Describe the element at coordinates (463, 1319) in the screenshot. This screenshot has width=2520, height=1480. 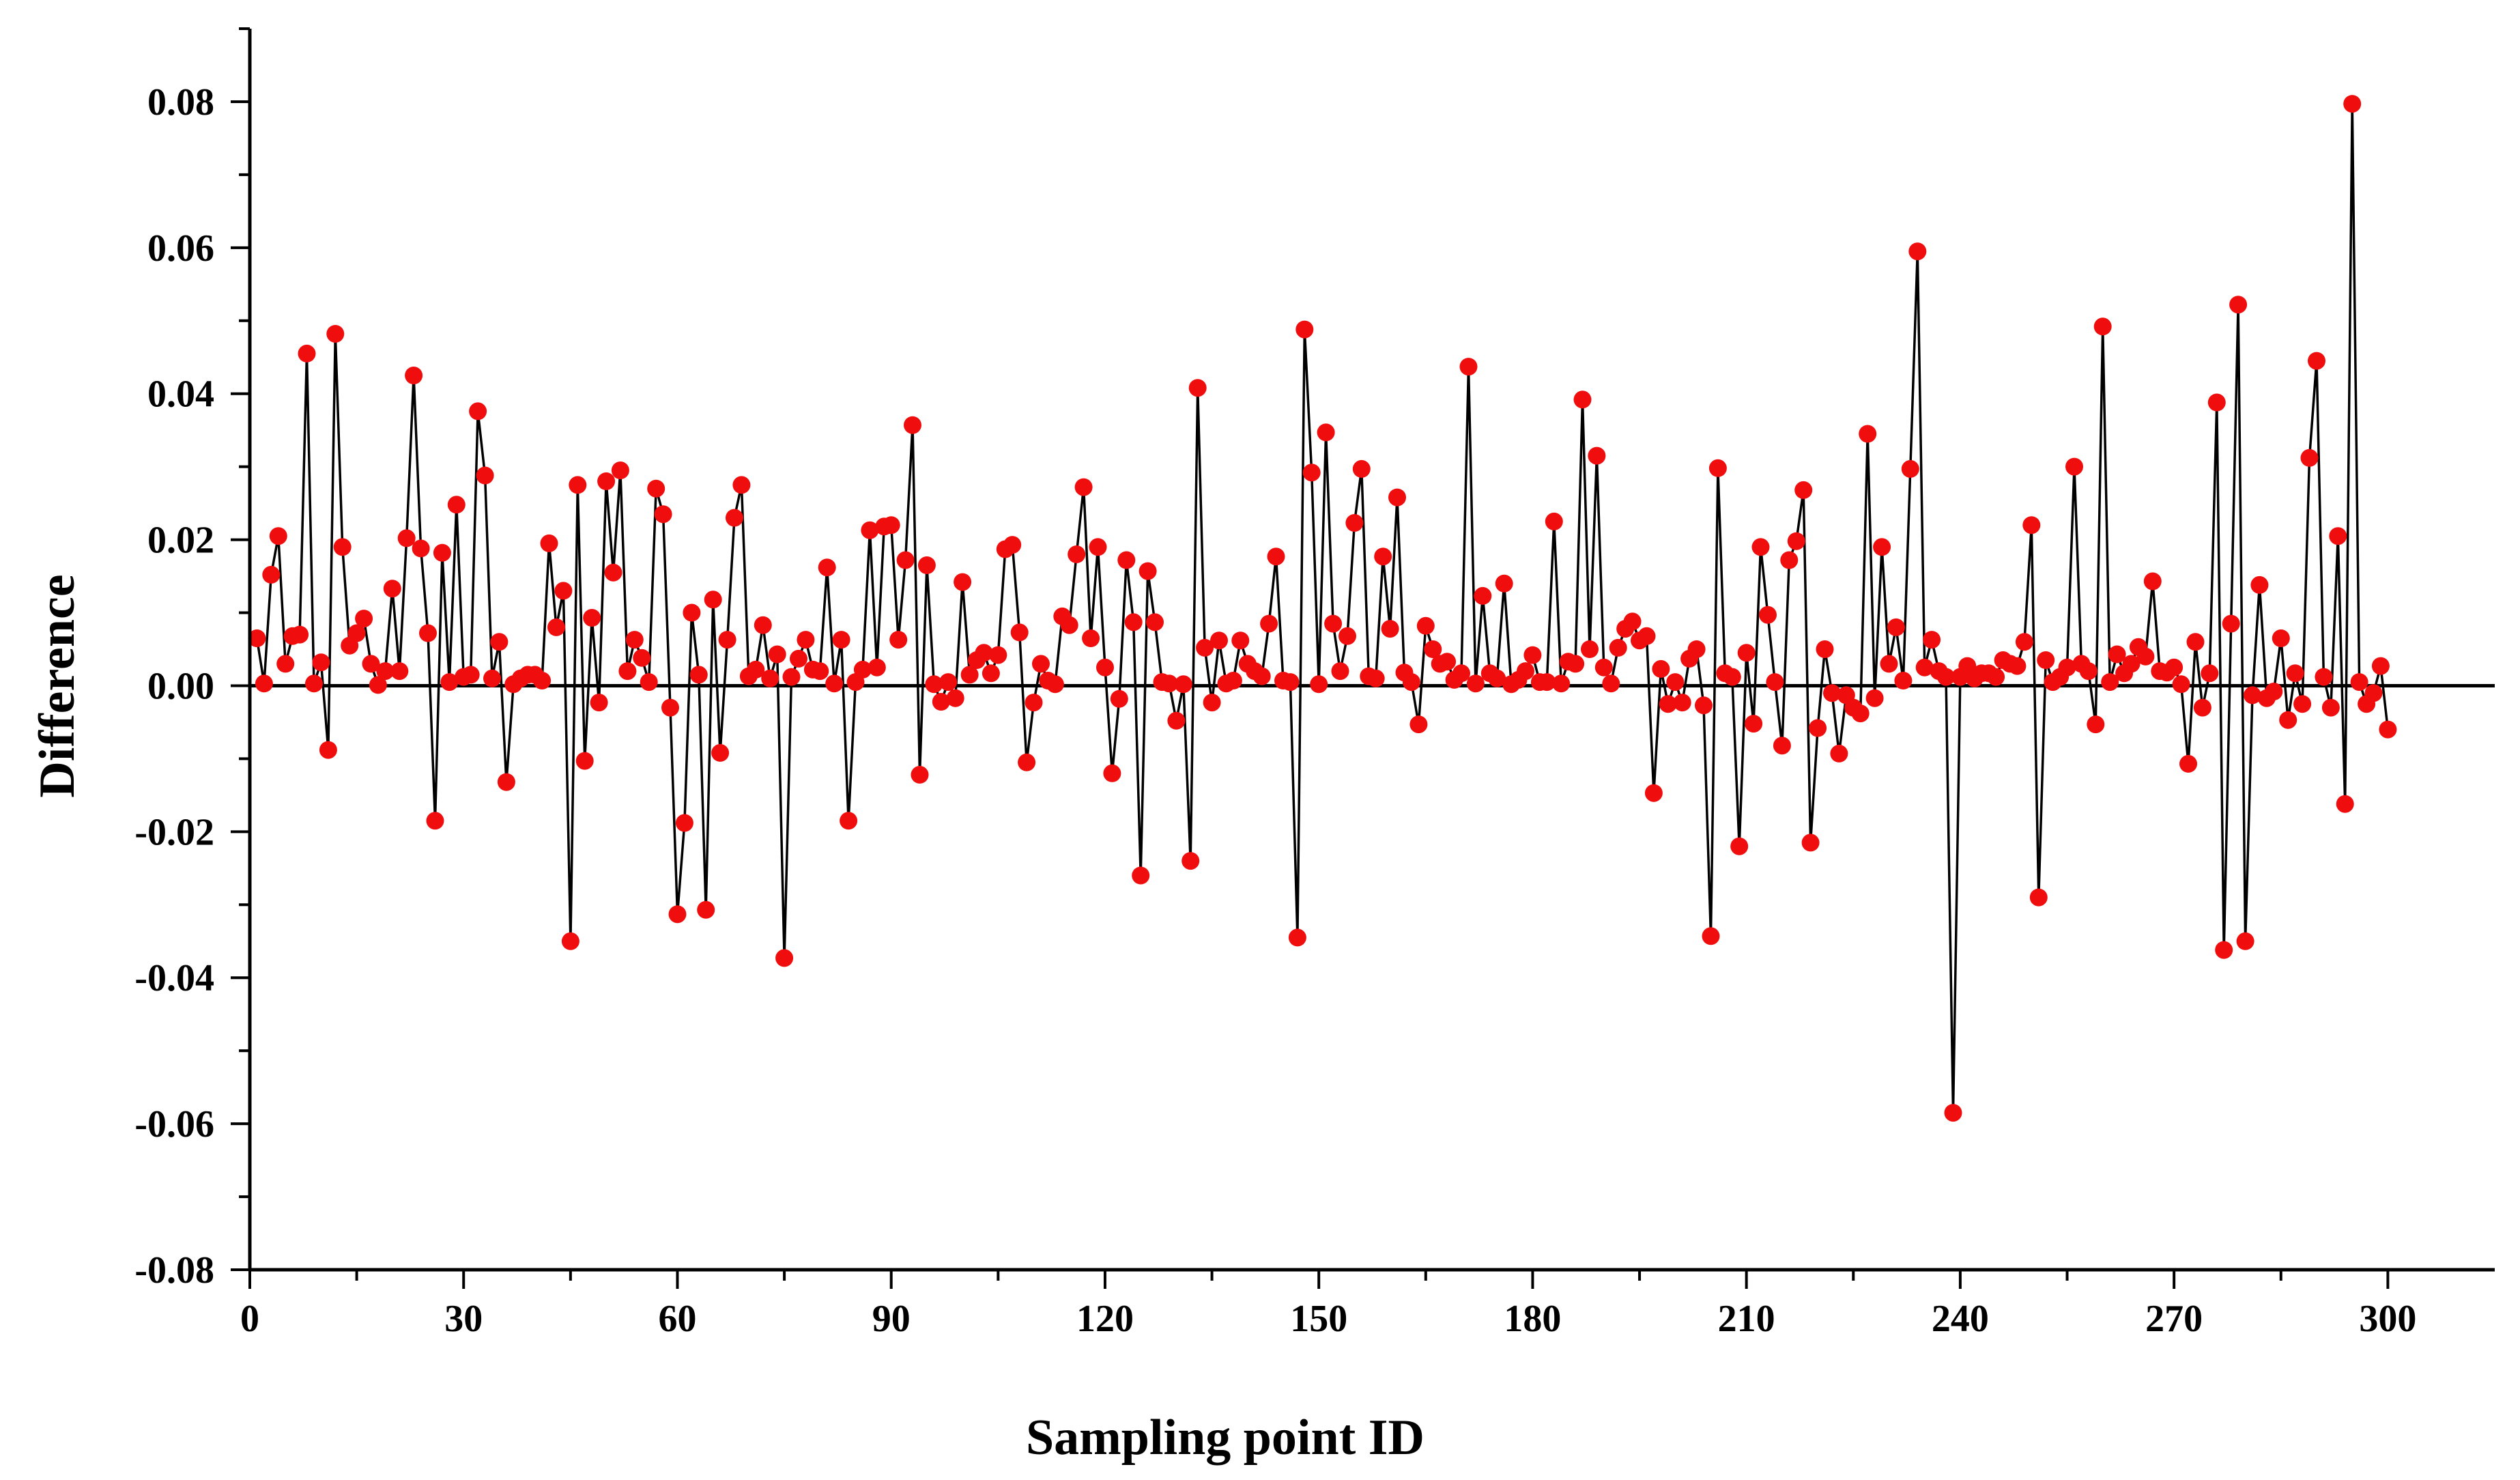
I see `x-tick-label: 30` at that location.